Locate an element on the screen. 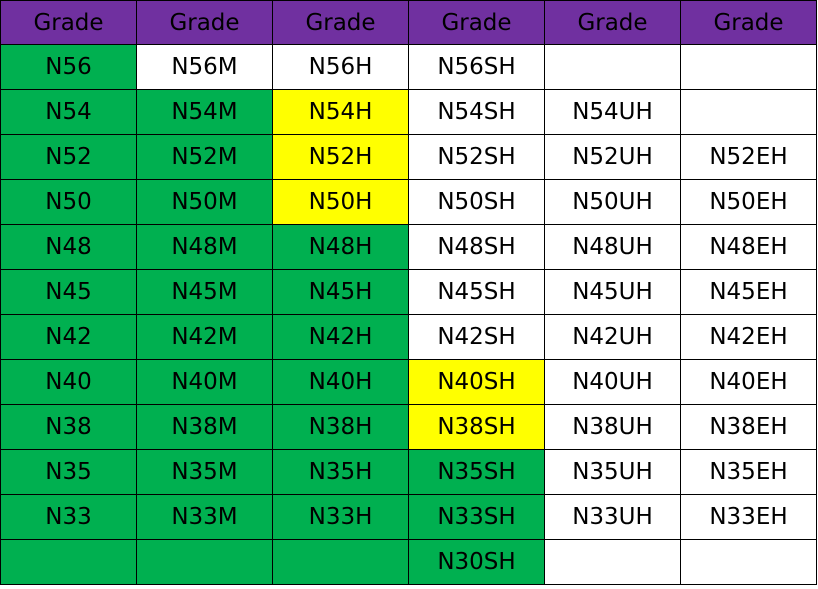  table-header: Grade Grade Grade Grade Grade Grade is located at coordinates (408, 22).